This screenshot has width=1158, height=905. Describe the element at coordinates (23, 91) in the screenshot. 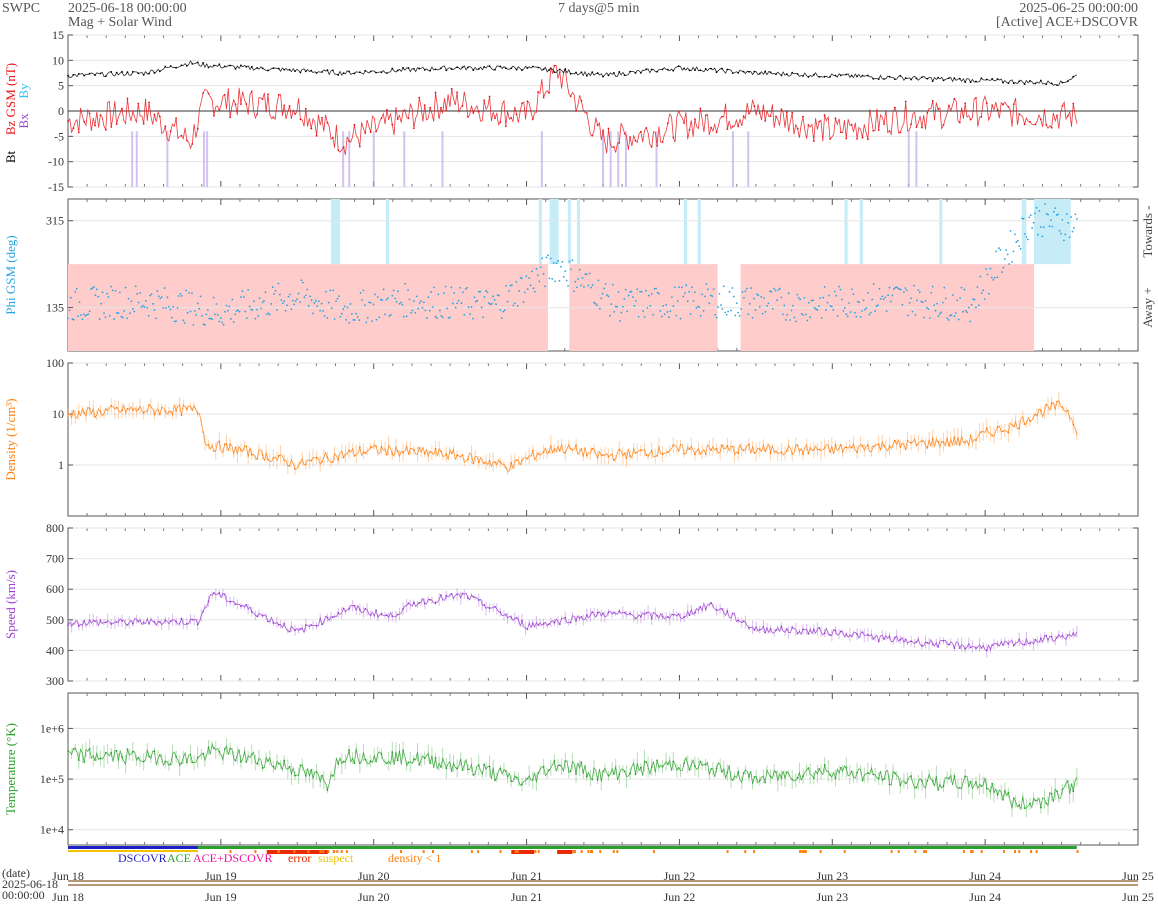

I see `by-legend-glyph: By` at that location.